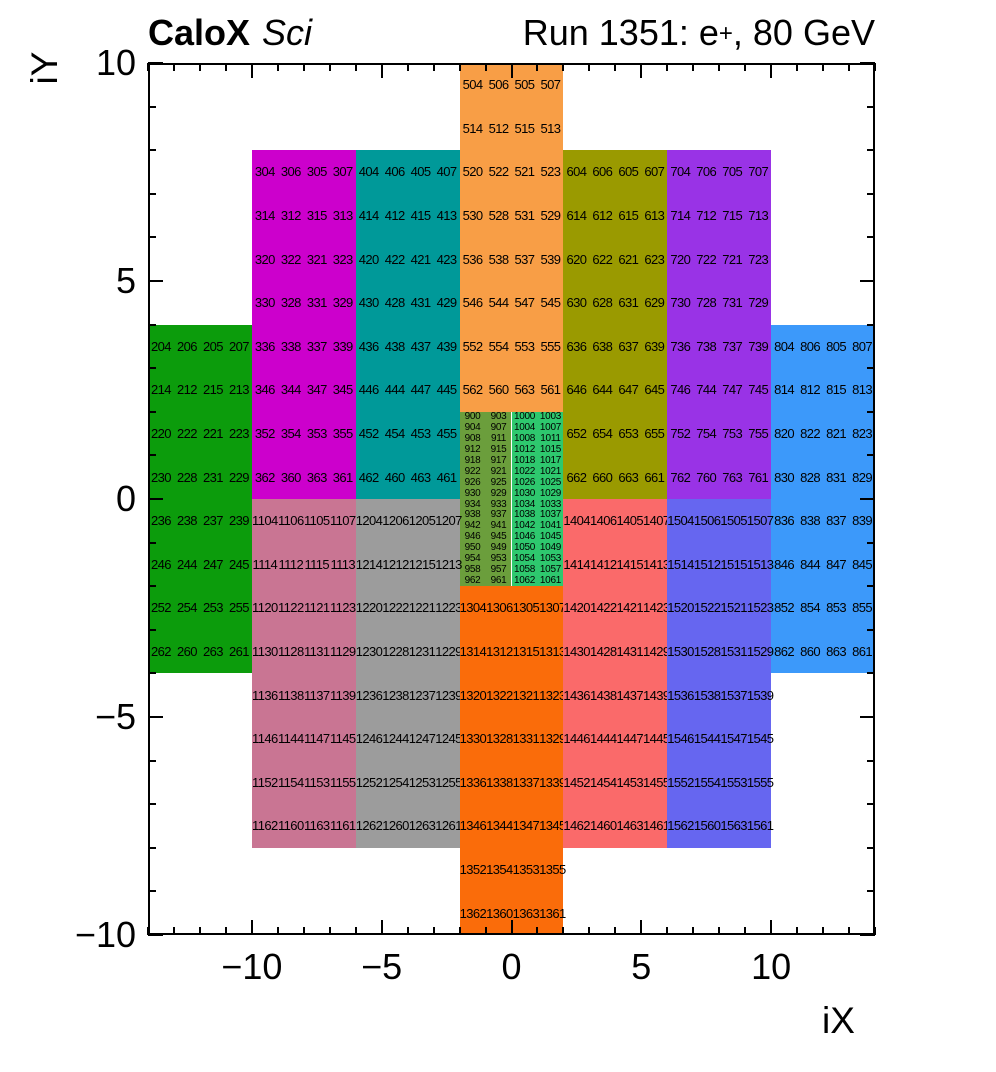 The width and height of the screenshot is (996, 1072). Describe the element at coordinates (408, 347) in the screenshot. I see `channel-row: 436 438 437 439` at that location.